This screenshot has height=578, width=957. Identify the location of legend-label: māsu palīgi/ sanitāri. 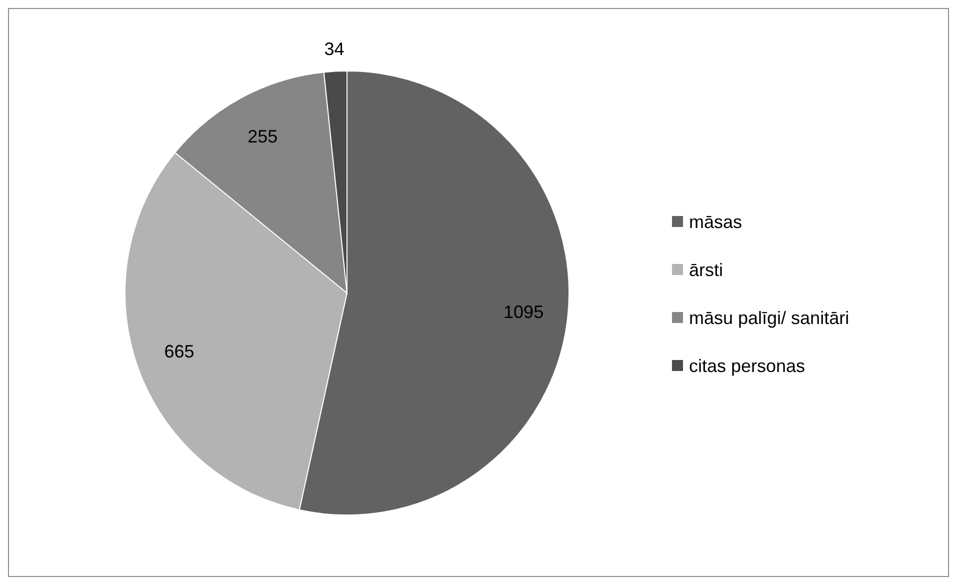
(769, 318).